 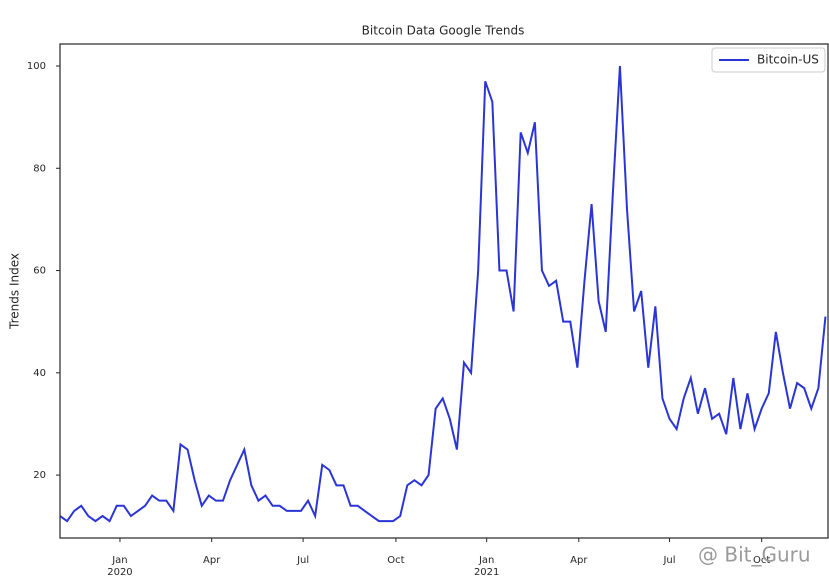 I want to click on chart-title: Bitcoin Data Google Trends, so click(x=443, y=31).